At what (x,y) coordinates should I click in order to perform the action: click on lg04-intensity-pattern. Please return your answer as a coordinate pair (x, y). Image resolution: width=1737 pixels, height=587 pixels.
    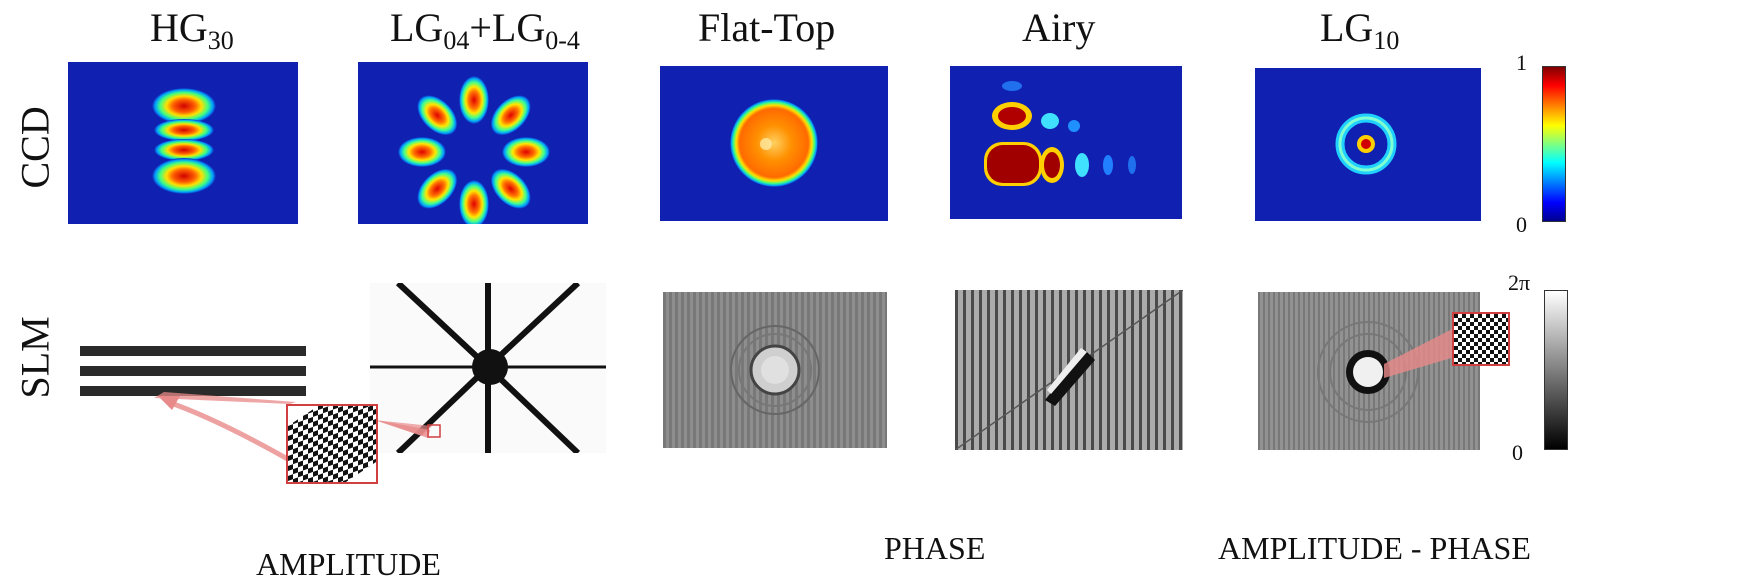
    Looking at the image, I should click on (474, 150).